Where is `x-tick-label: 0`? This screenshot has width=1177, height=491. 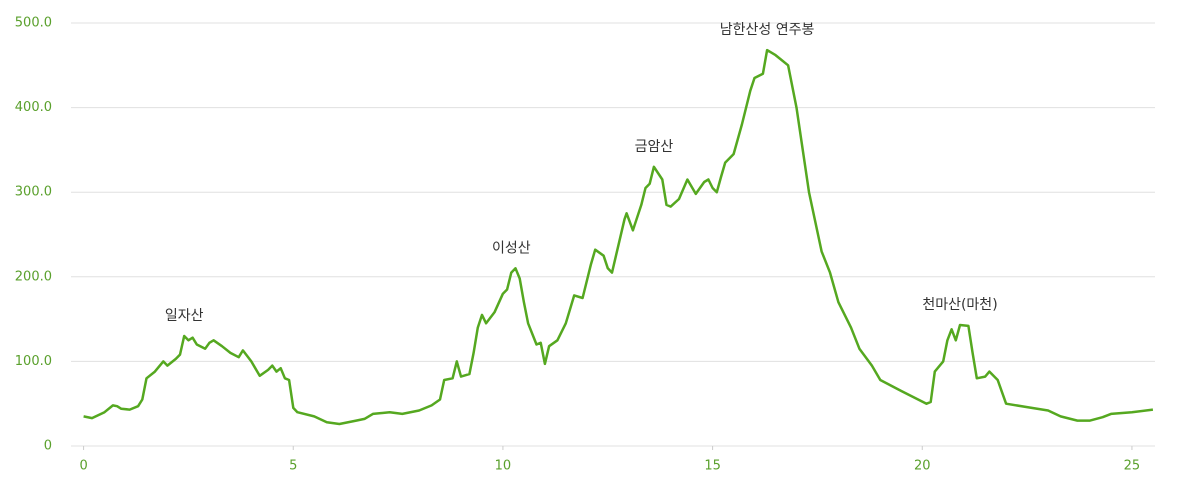 x-tick-label: 0 is located at coordinates (83, 466).